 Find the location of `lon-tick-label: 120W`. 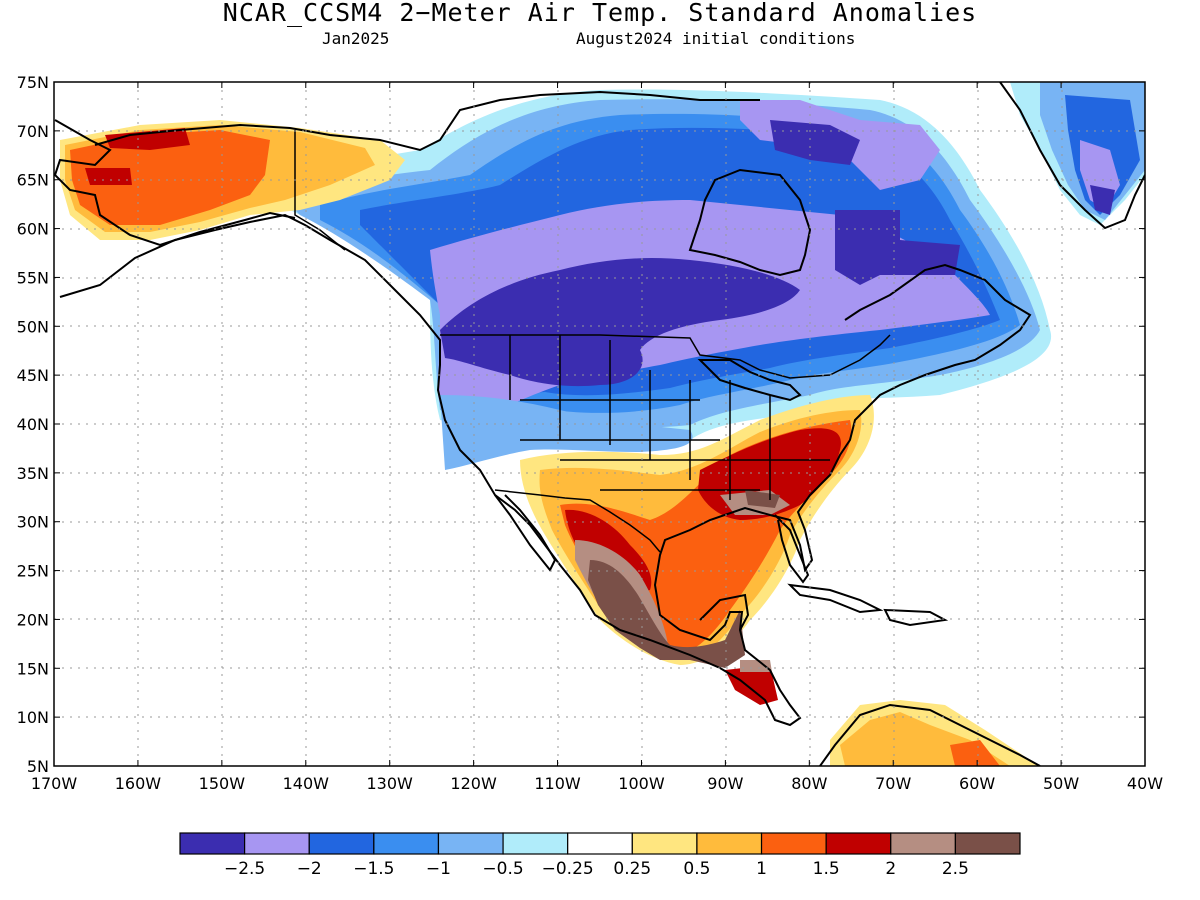

lon-tick-label: 120W is located at coordinates (473, 783).